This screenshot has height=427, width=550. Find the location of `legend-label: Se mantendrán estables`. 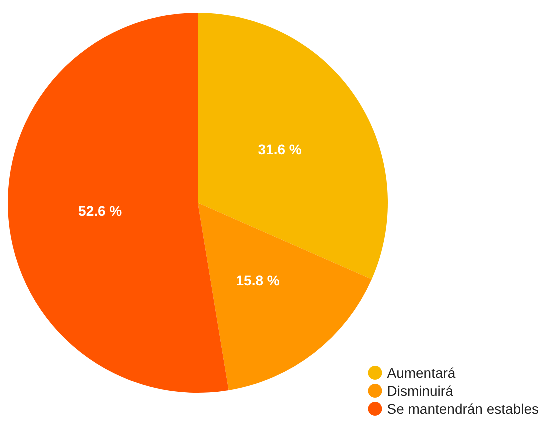

legend-label: Se mantendrán estables is located at coordinates (463, 409).